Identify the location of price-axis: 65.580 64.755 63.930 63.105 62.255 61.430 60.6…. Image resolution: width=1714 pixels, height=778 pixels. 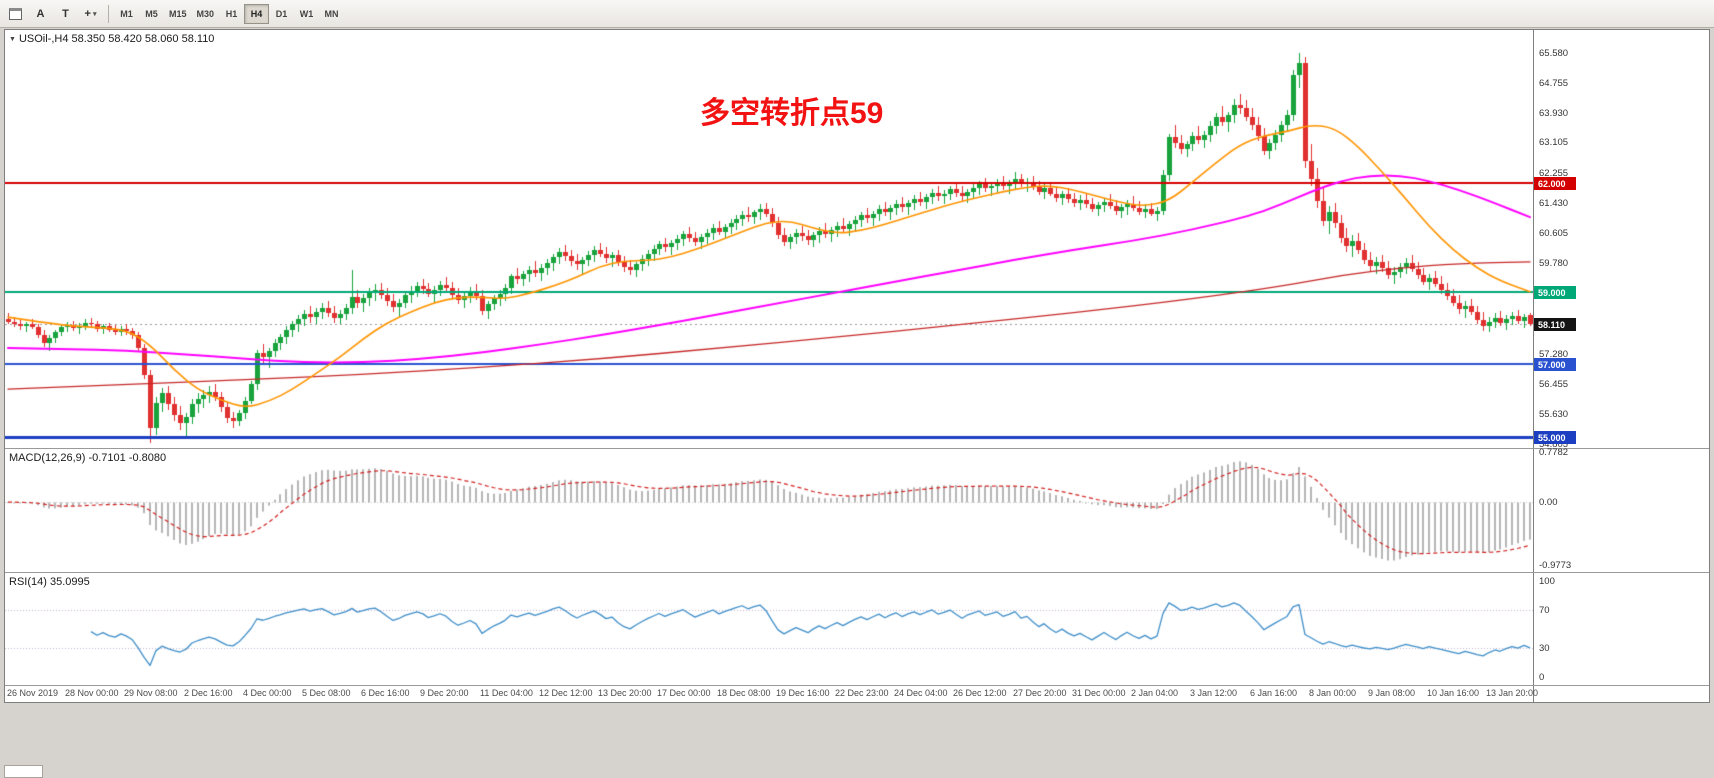
(1621, 240).